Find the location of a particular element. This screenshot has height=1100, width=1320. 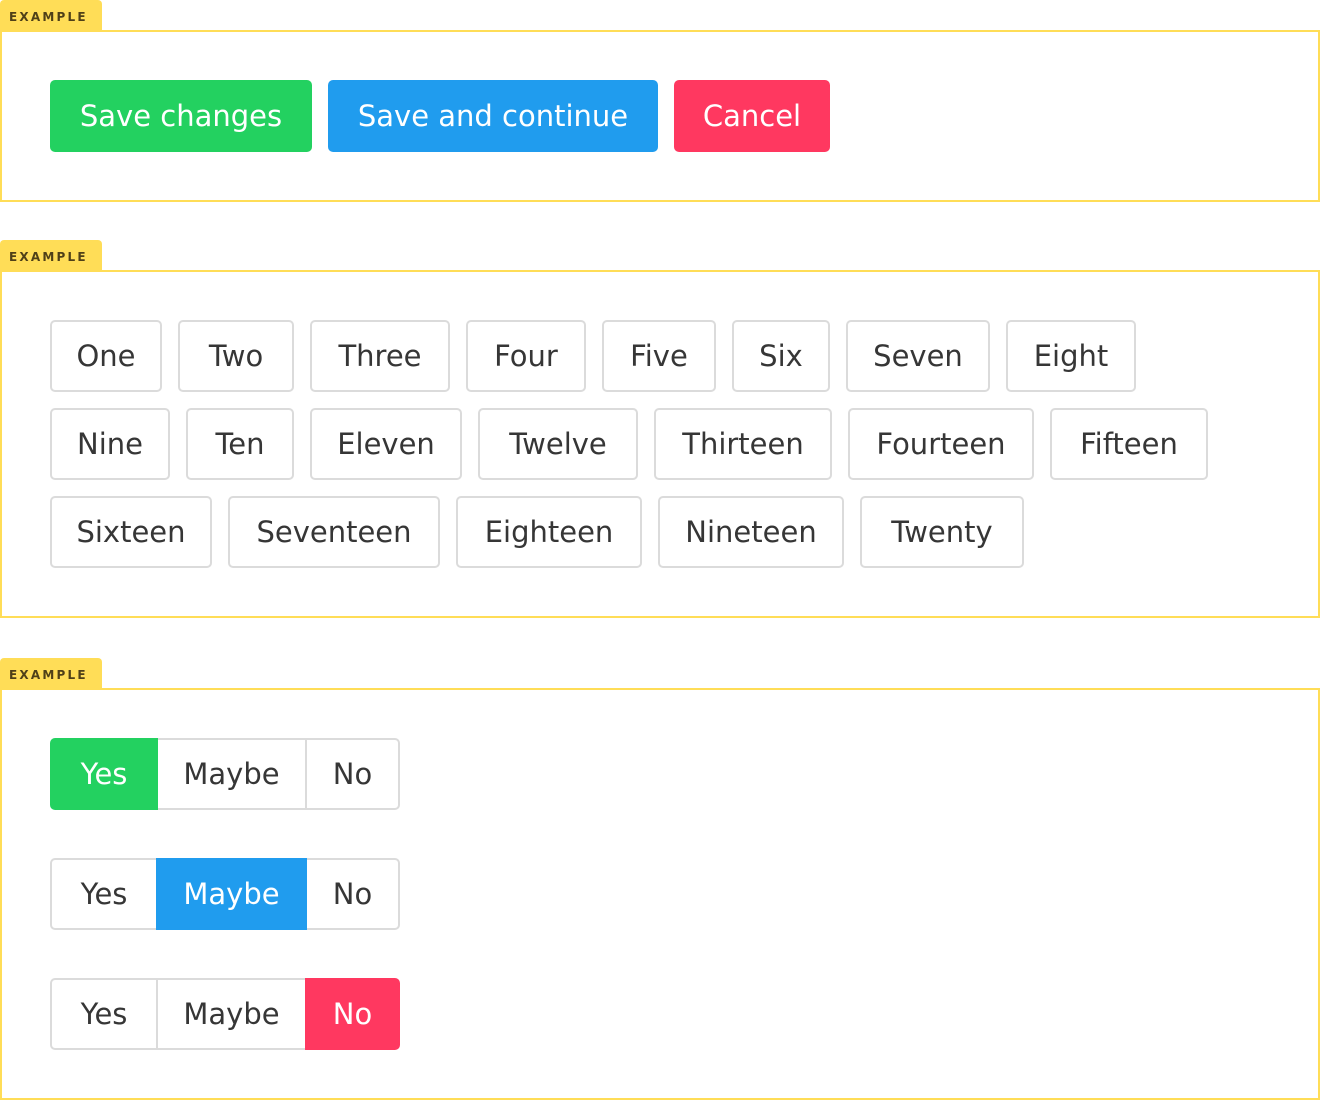

option-maybe-selected: Maybe is located at coordinates (231, 894).